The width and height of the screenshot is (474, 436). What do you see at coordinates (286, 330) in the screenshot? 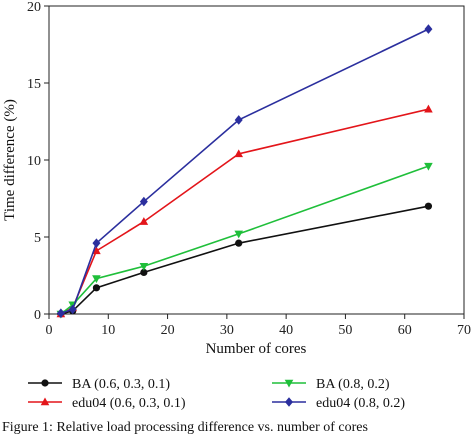
I see `x-tick-label: 40` at bounding box center [286, 330].